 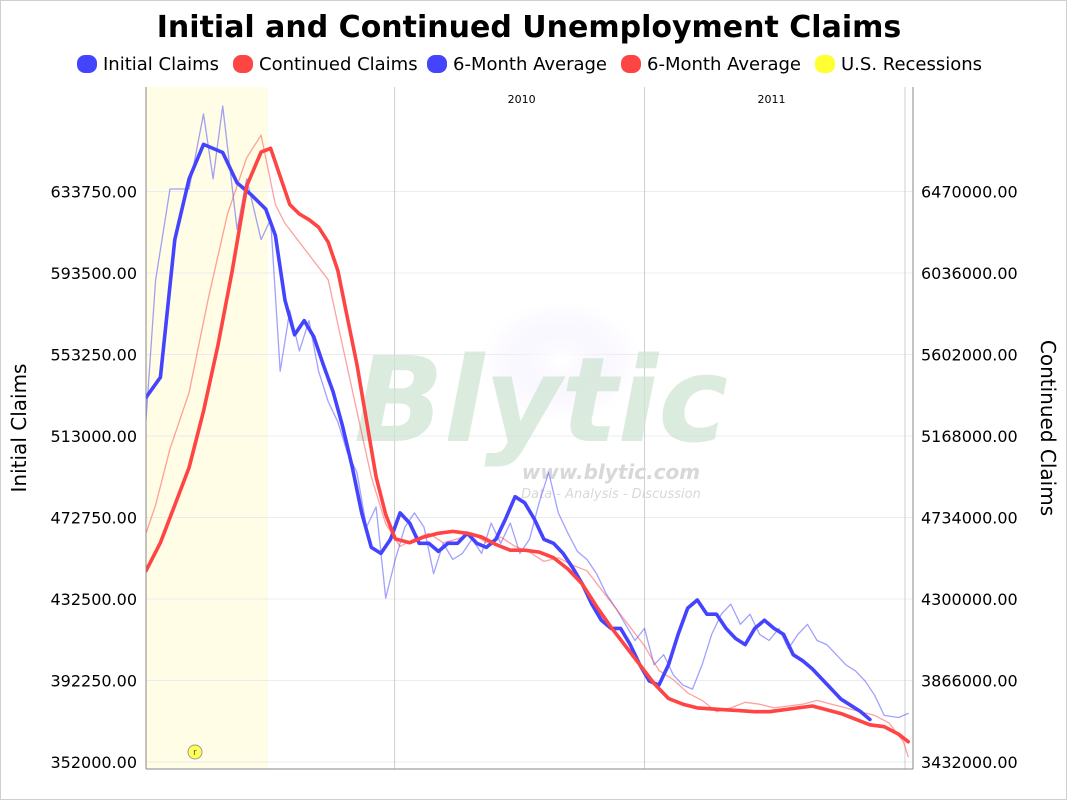 What do you see at coordinates (969, 518) in the screenshot?
I see `y-right-tick-label: 4734000.00` at bounding box center [969, 518].